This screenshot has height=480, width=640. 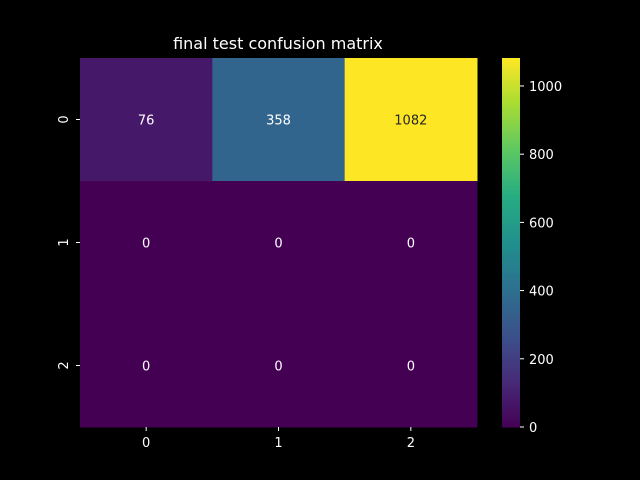 What do you see at coordinates (278, 439) in the screenshot?
I see `x-axis: 0 1 2` at bounding box center [278, 439].